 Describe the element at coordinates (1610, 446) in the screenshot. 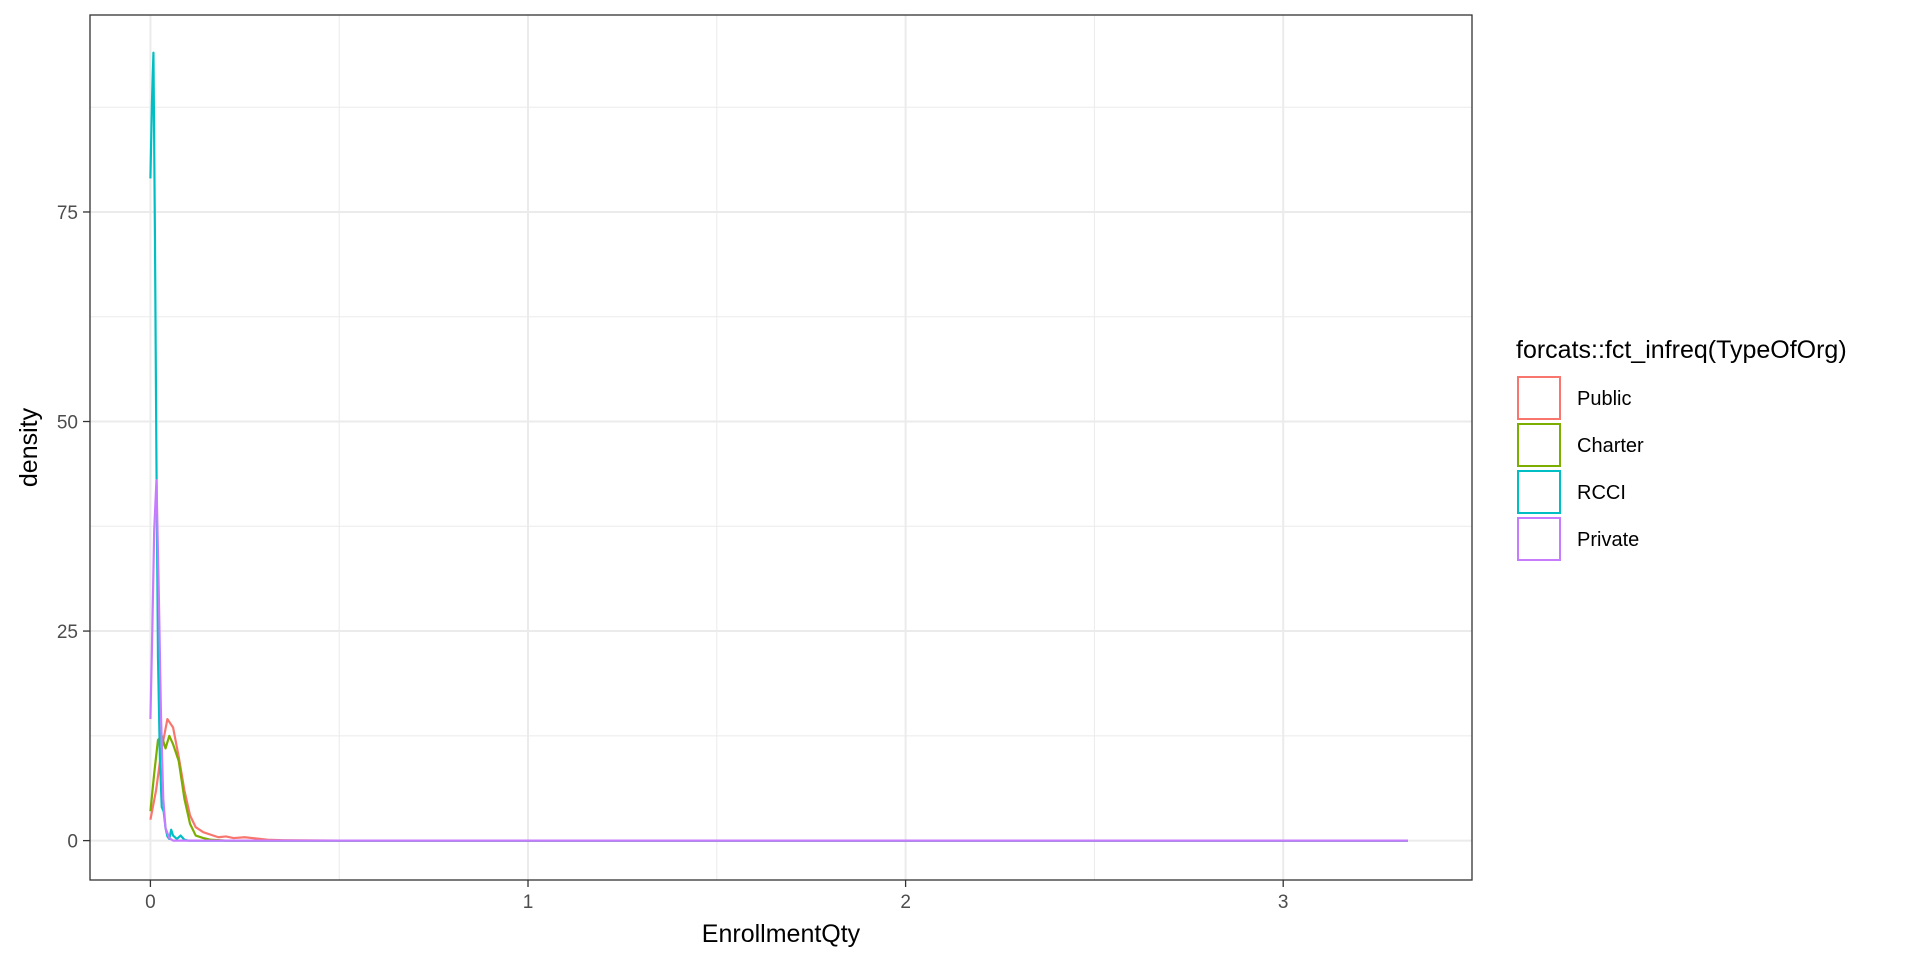

I see `legend-label-charter: Charter` at that location.